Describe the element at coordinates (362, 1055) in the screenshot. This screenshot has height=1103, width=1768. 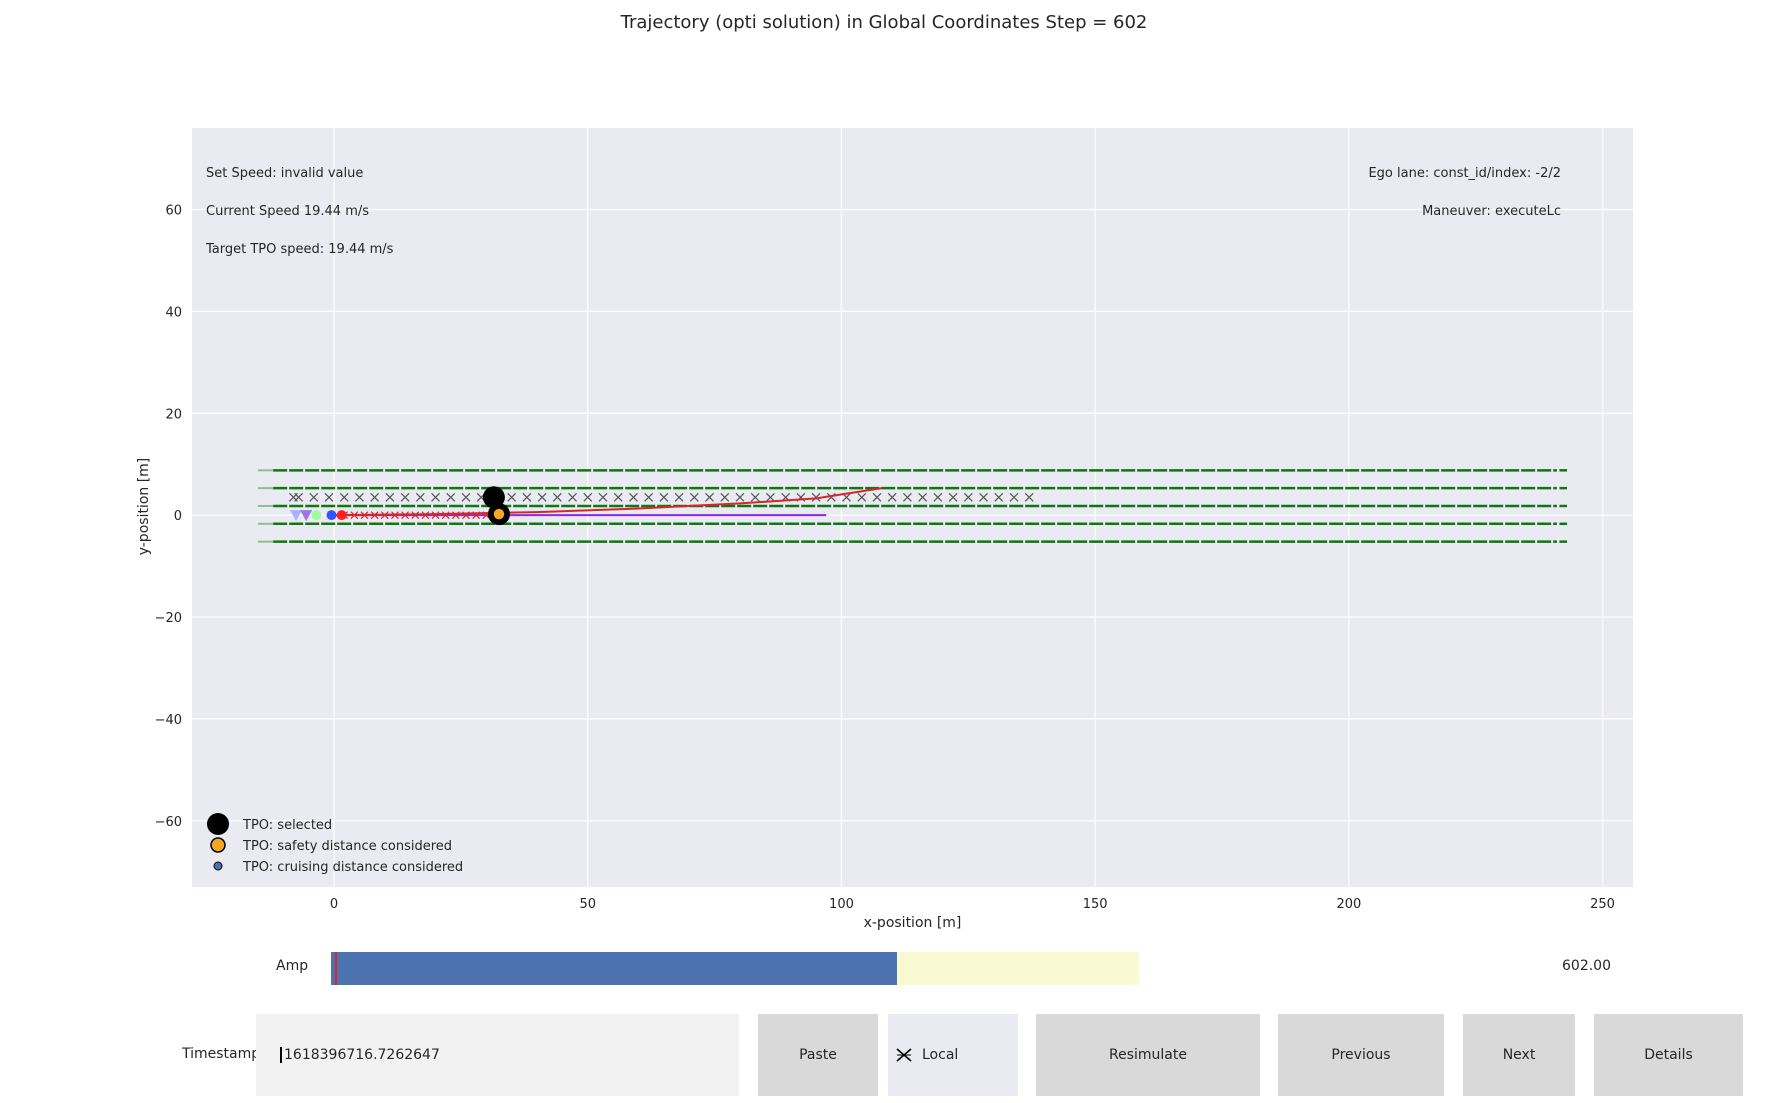
I see `timestamp-value: 1618396716.7262647` at that location.